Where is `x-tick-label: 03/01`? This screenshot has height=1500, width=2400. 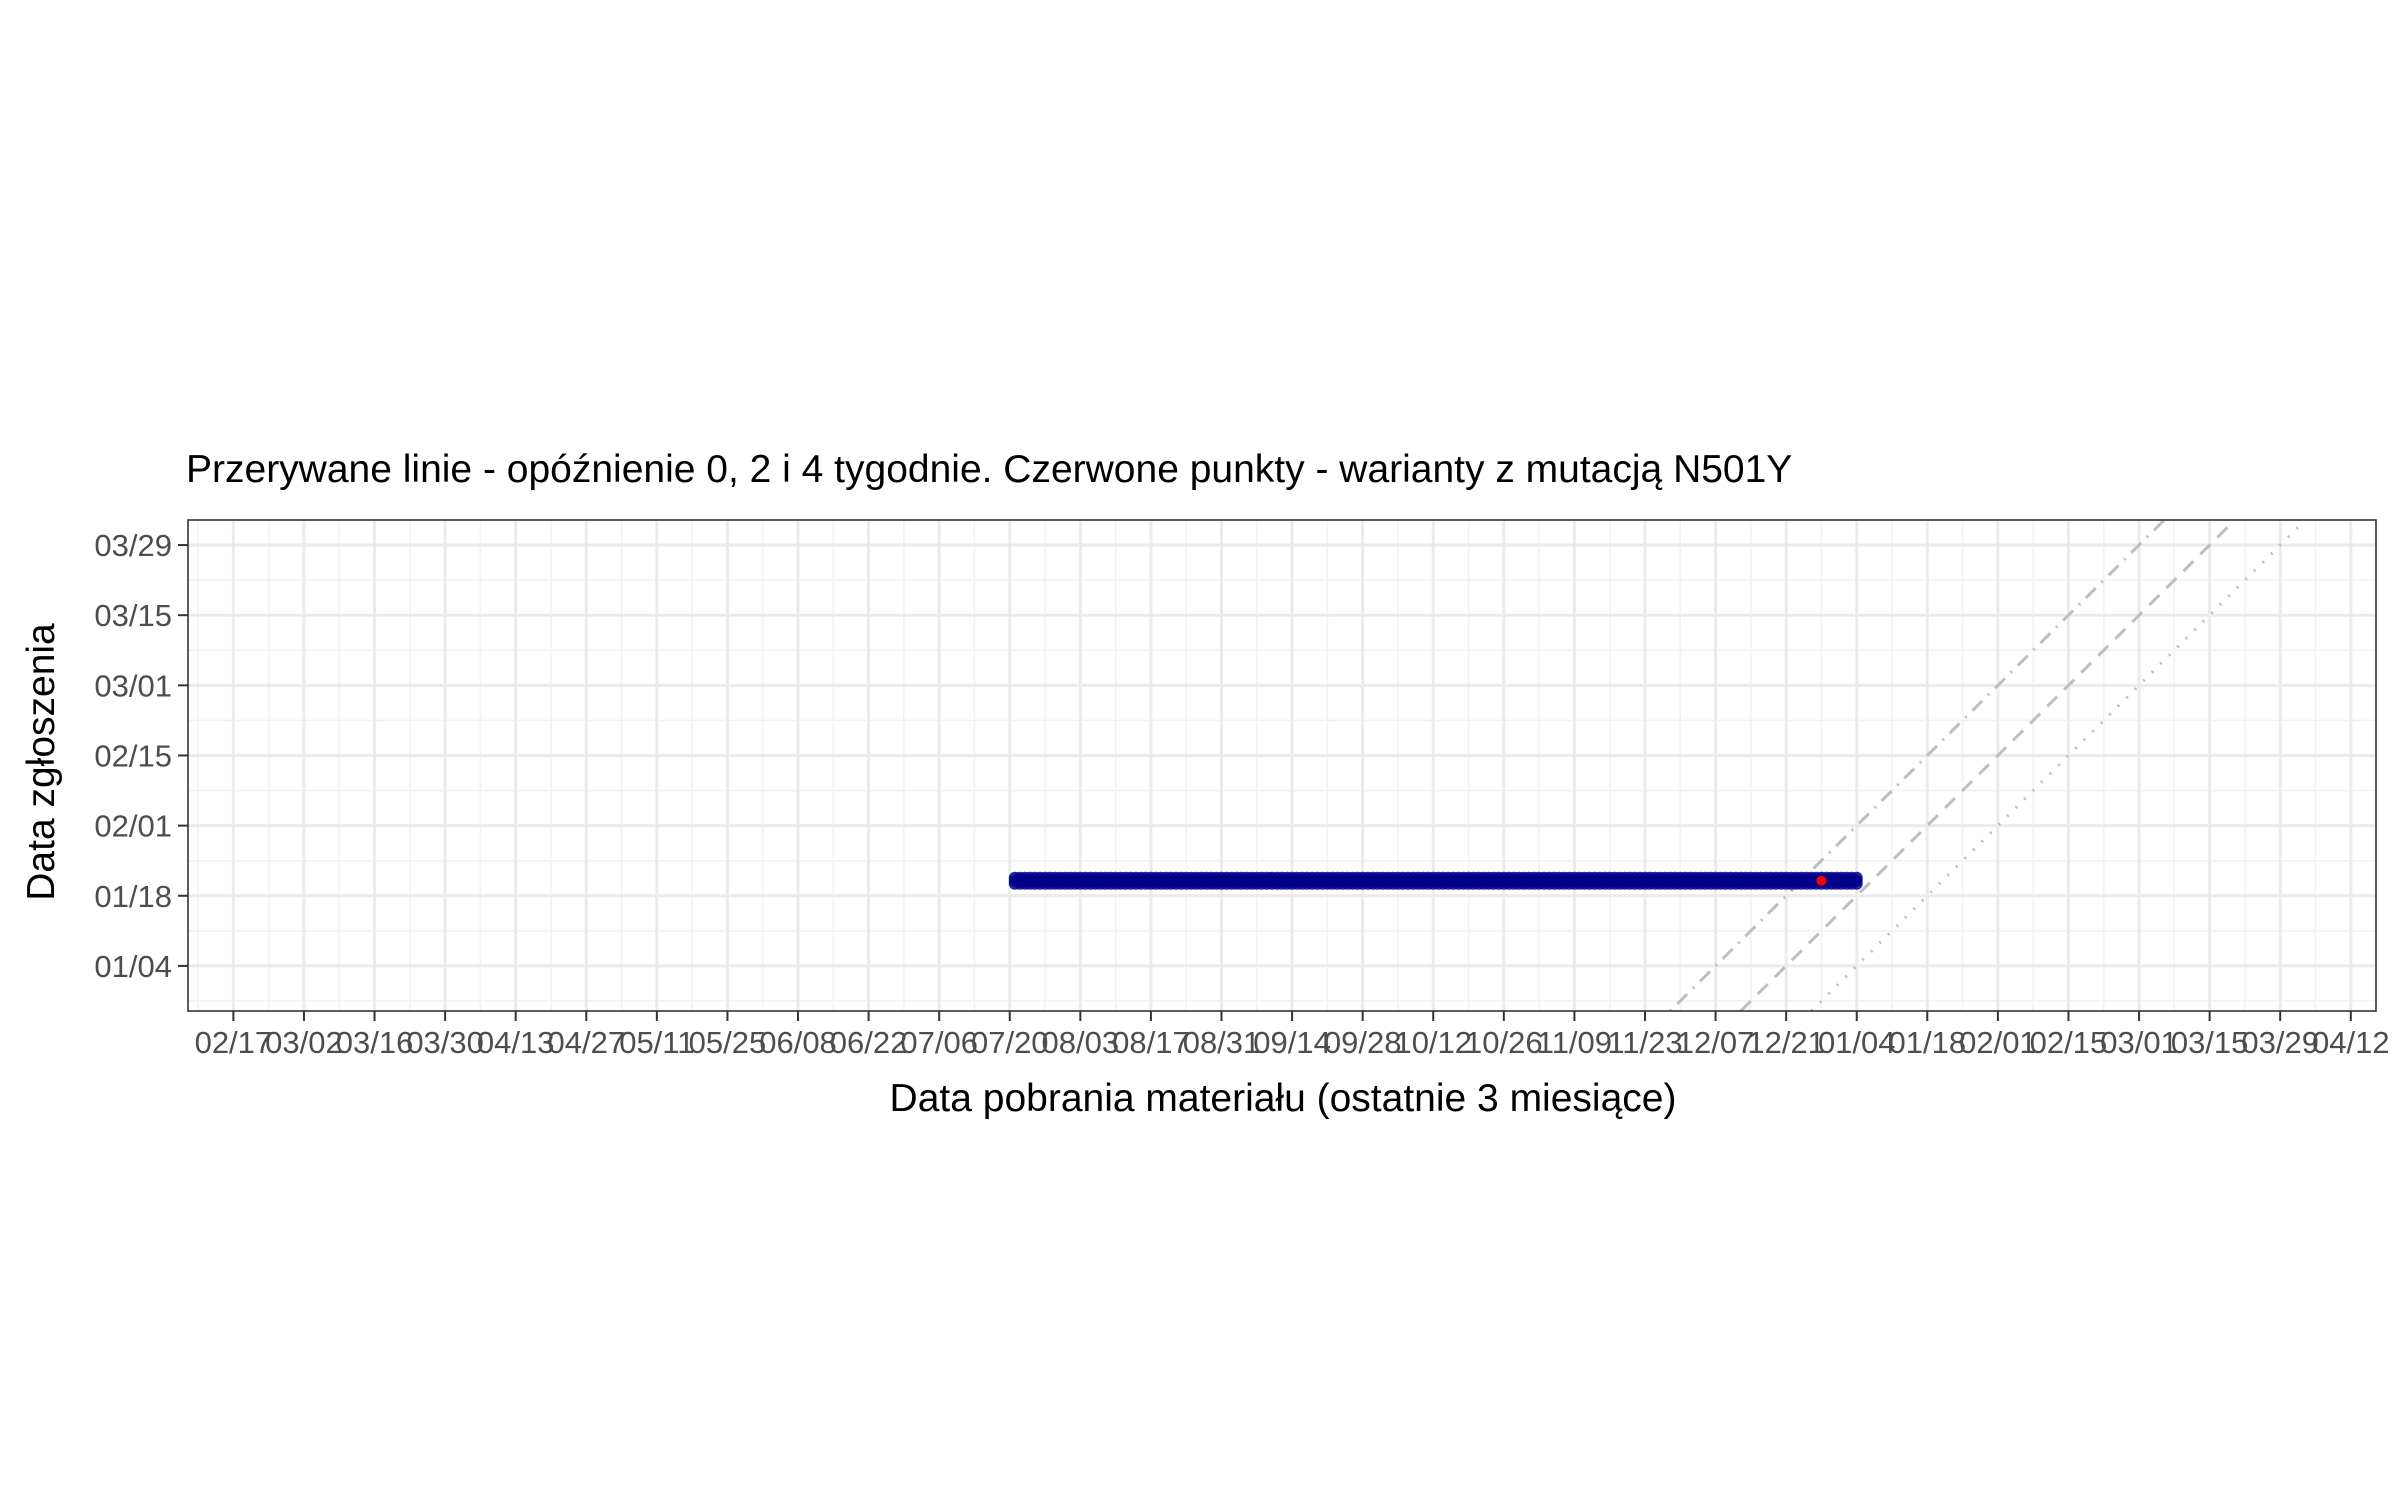
x-tick-label: 03/01 is located at coordinates (2139, 1042).